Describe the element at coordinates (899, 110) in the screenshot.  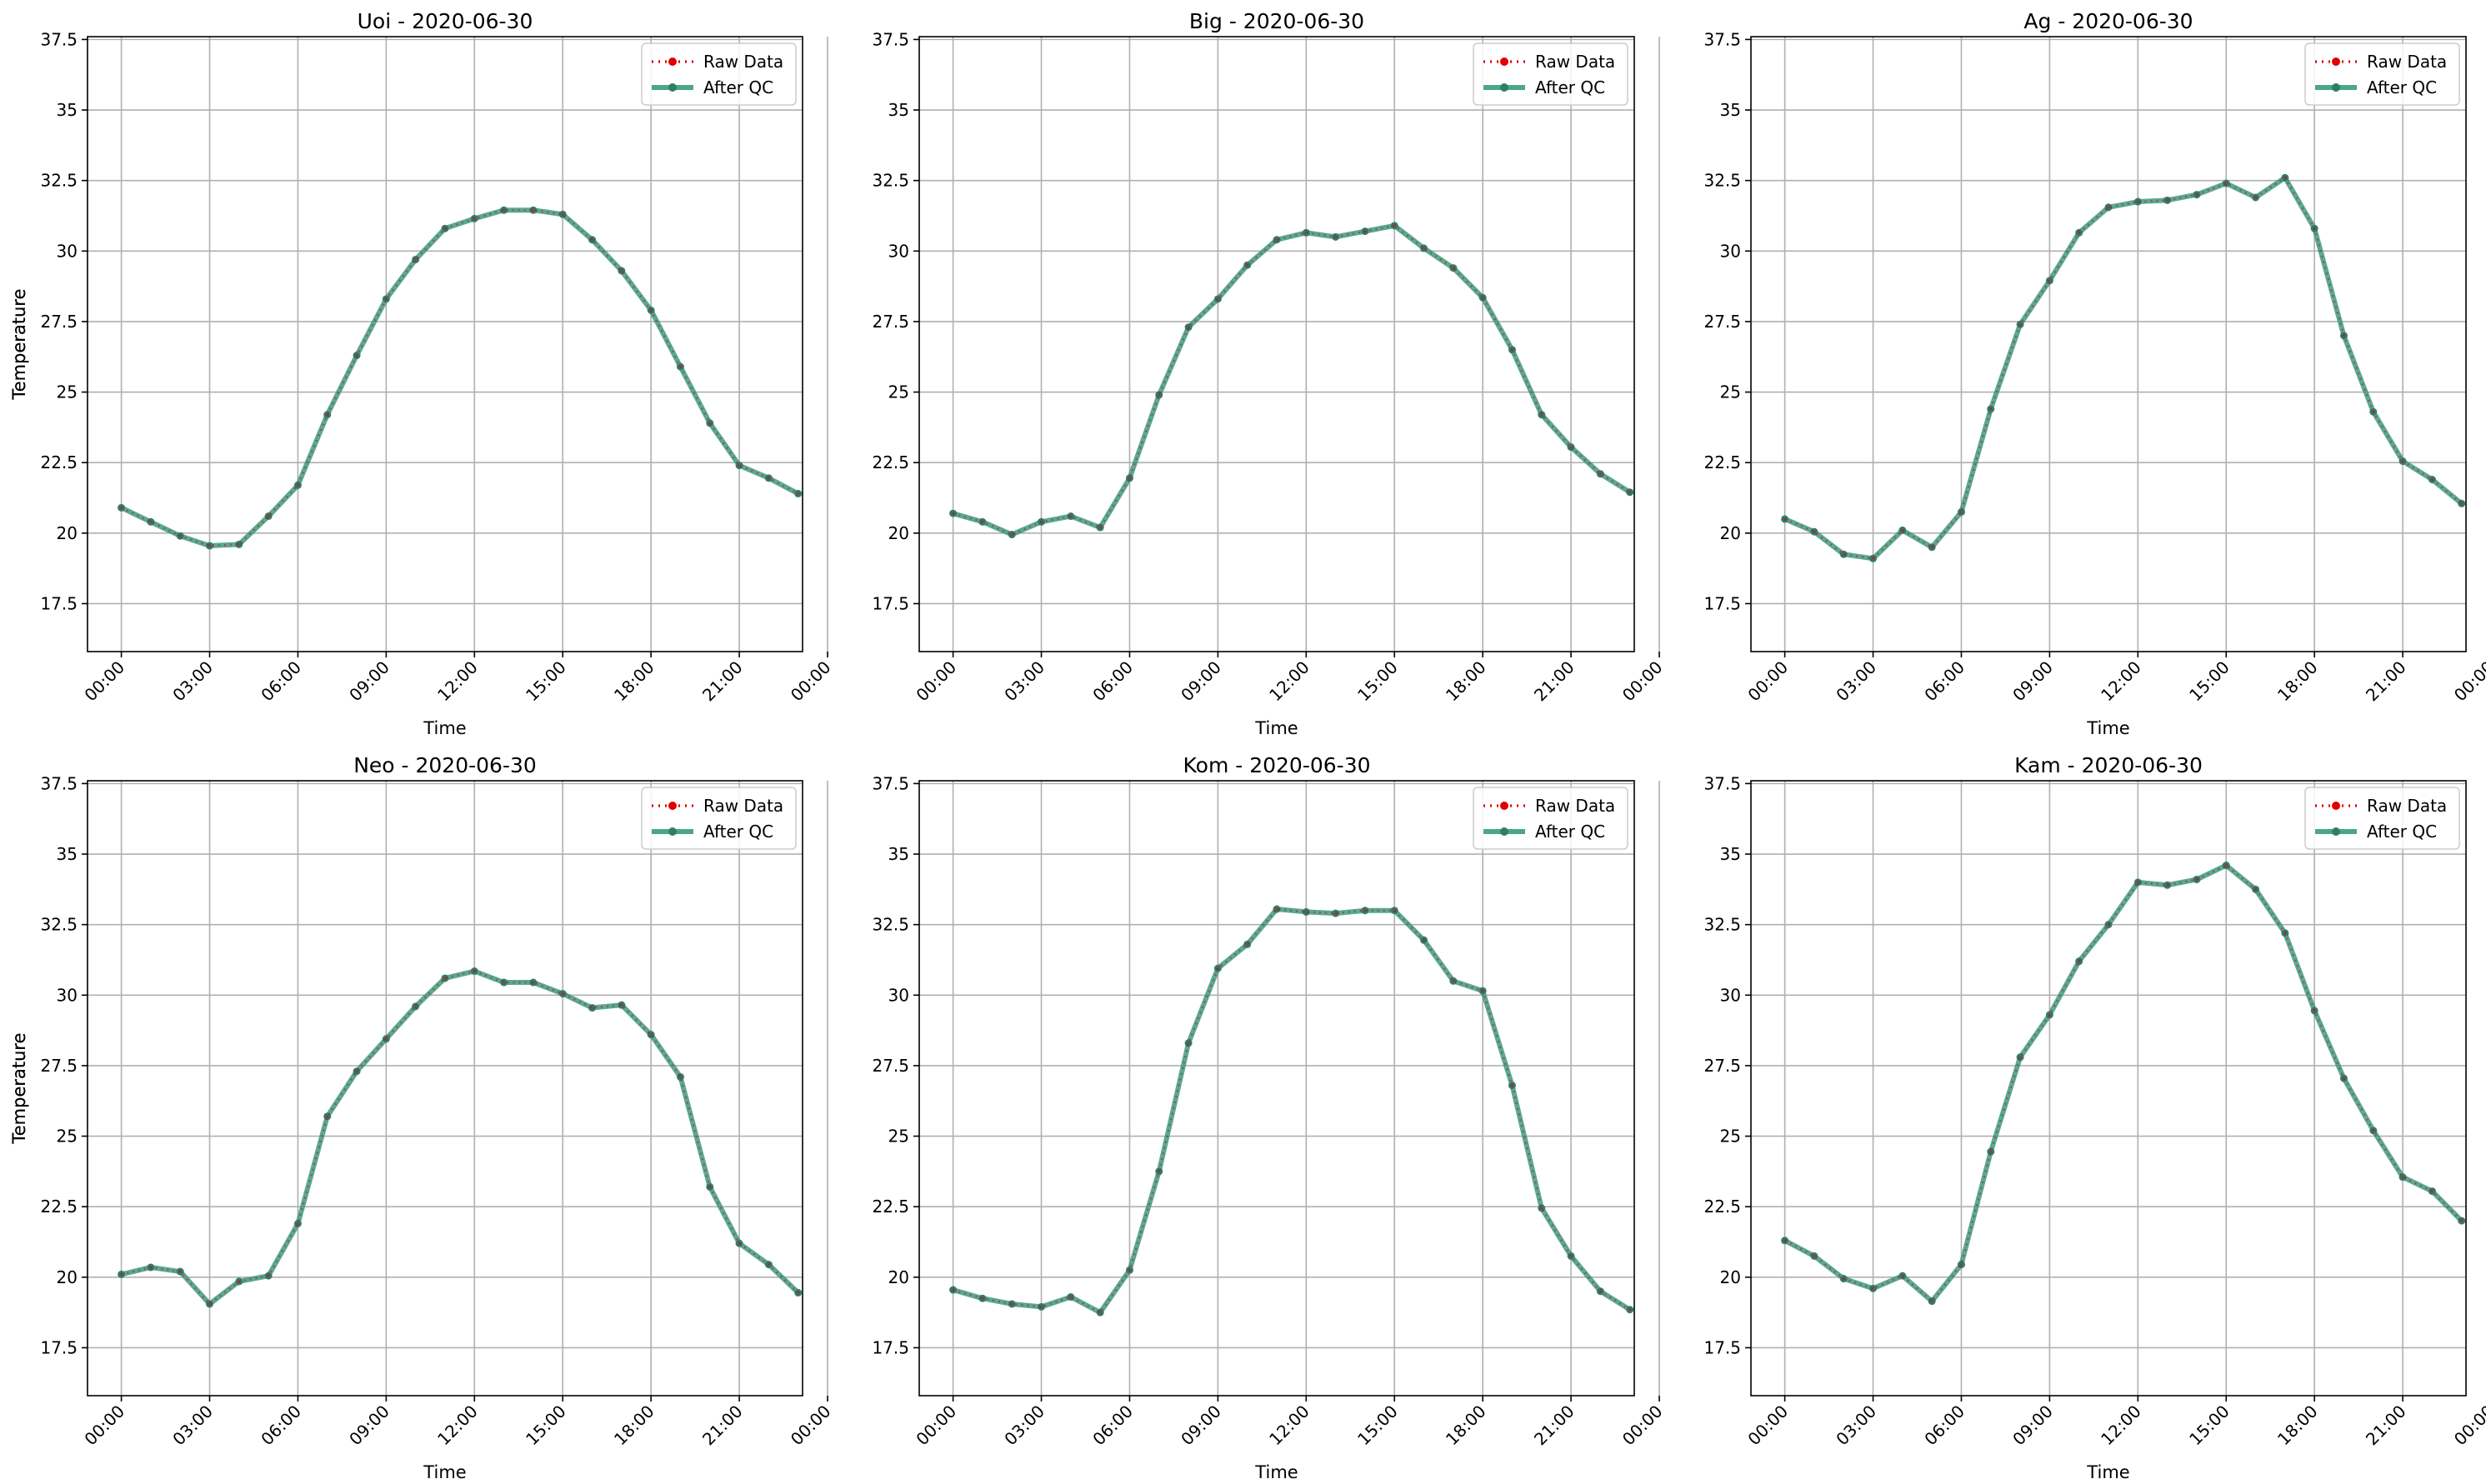
I see `y-tick-label: 35` at that location.